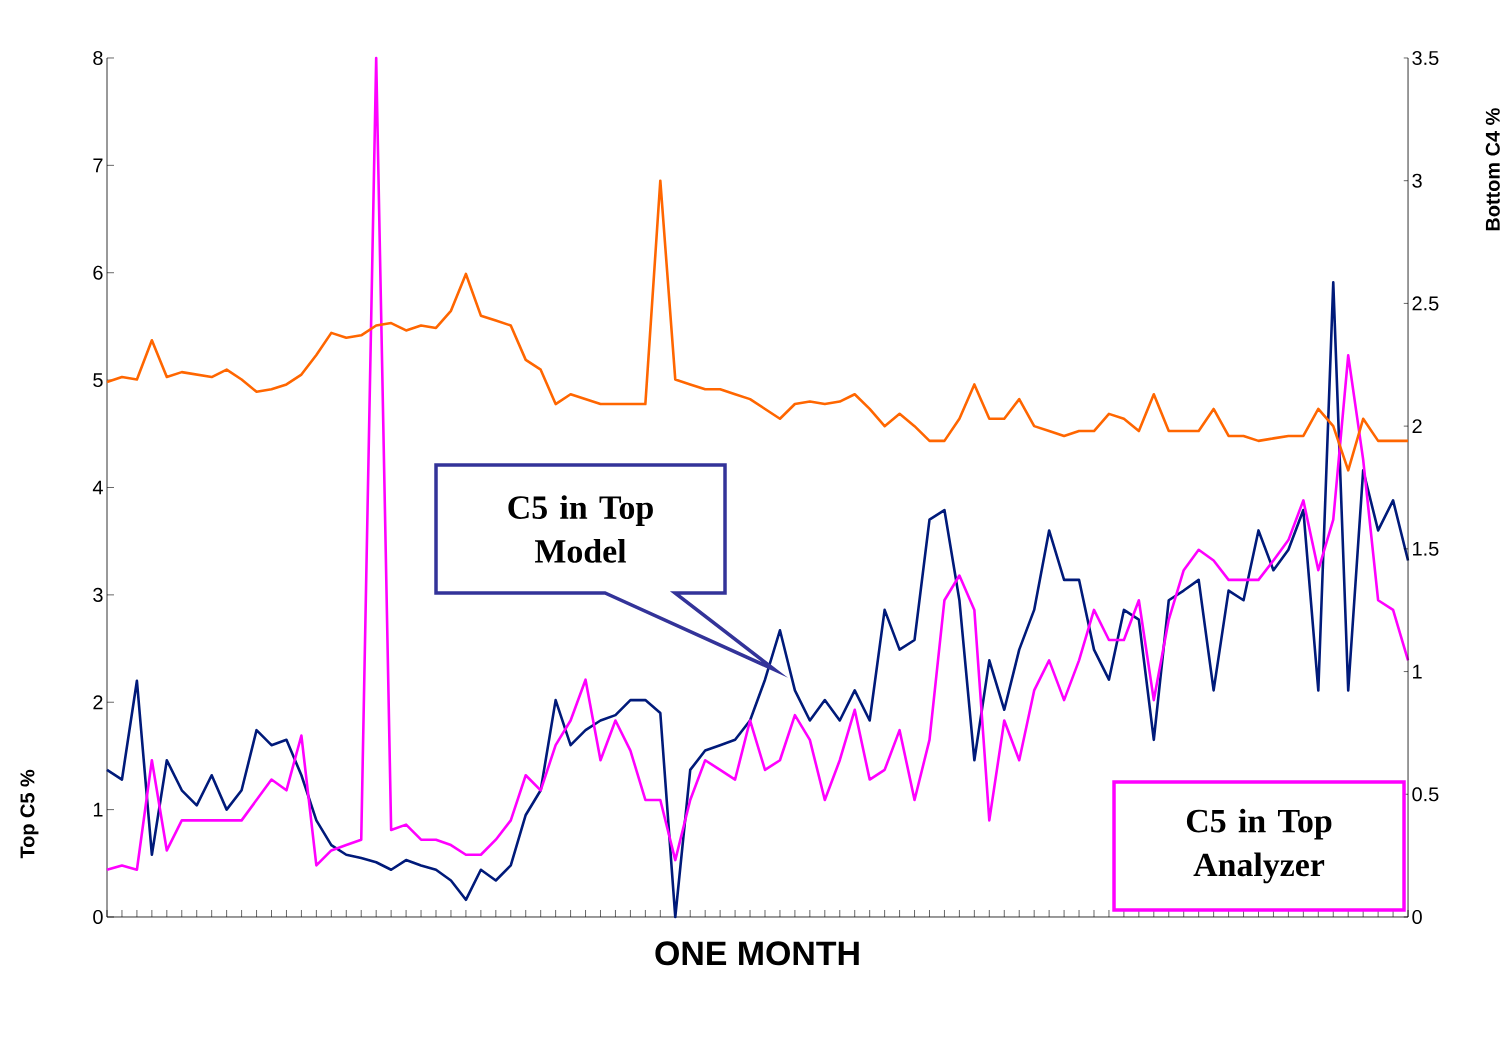 The image size is (1510, 1042). Describe the element at coordinates (1425, 303) in the screenshot. I see `y2-tick-label: 2.5` at that location.